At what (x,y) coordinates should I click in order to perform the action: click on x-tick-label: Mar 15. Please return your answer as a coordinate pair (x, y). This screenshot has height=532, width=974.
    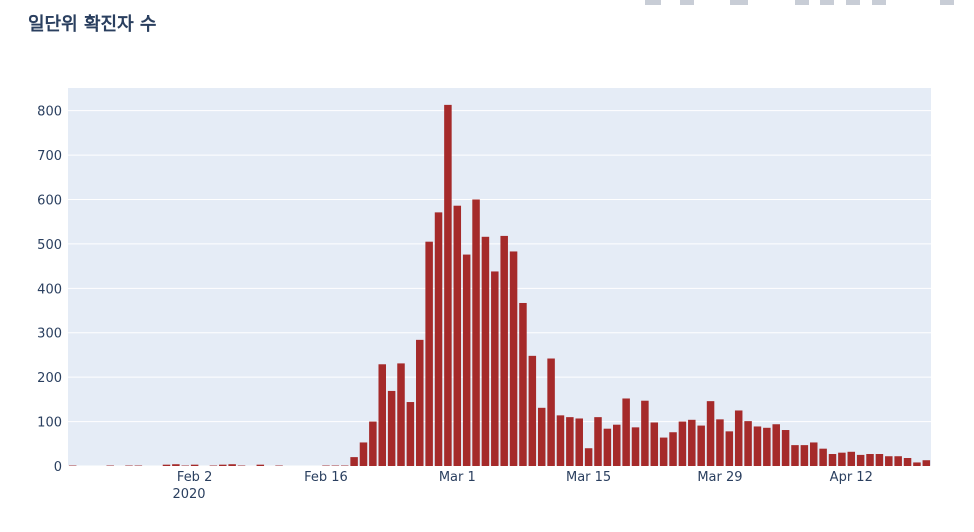
    Looking at the image, I should click on (588, 477).